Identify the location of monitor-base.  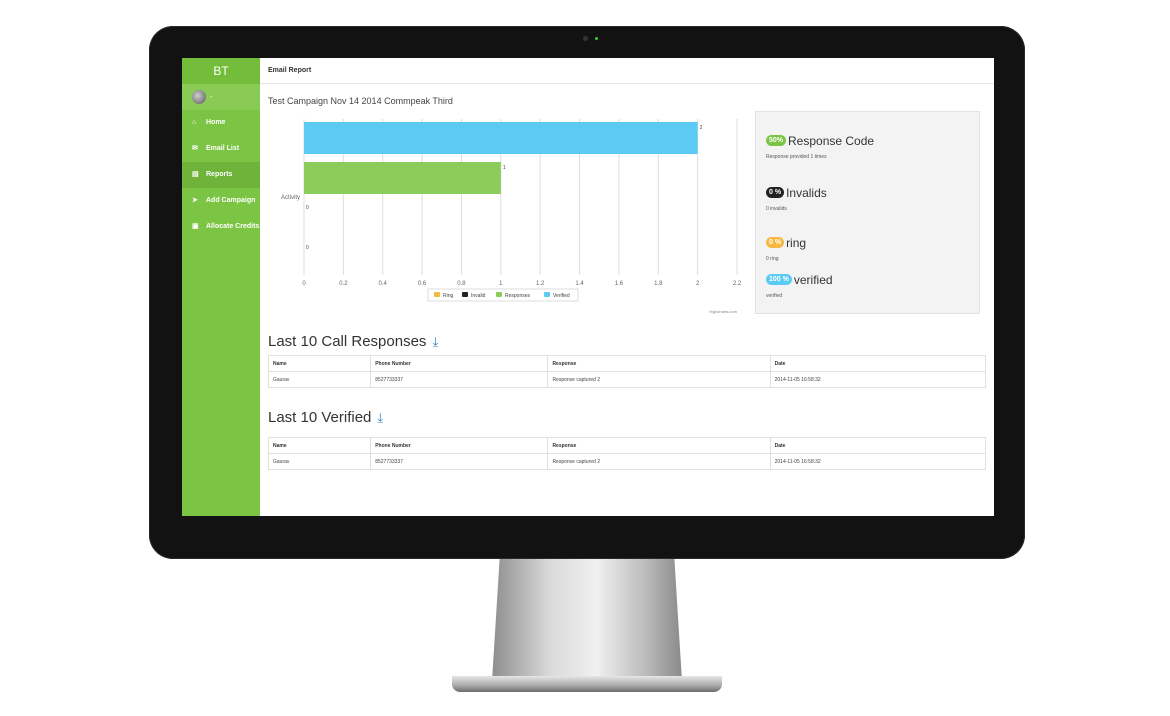
(587, 684).